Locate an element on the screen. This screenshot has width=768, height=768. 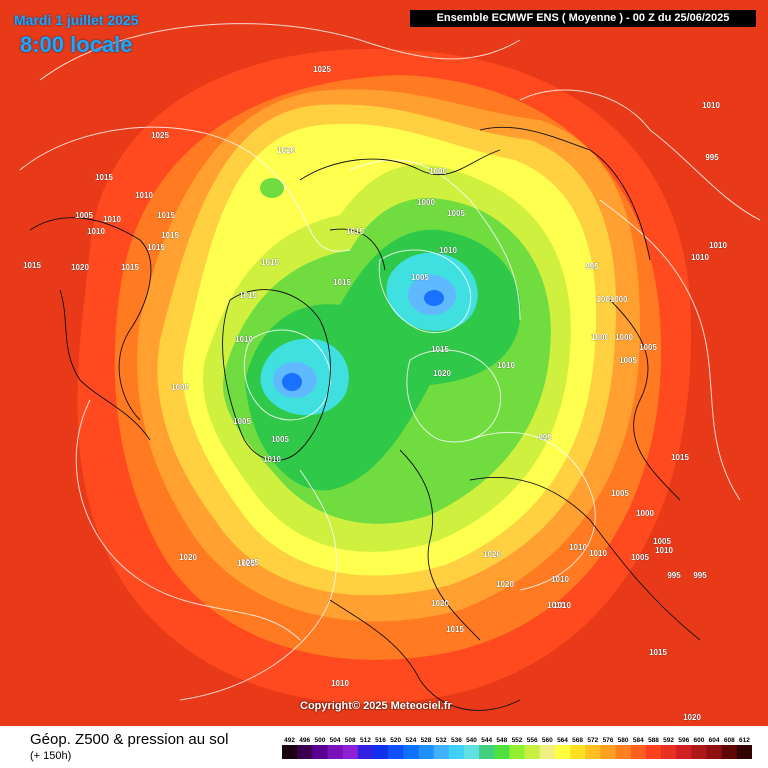
legend-value: 508 is located at coordinates (350, 740).